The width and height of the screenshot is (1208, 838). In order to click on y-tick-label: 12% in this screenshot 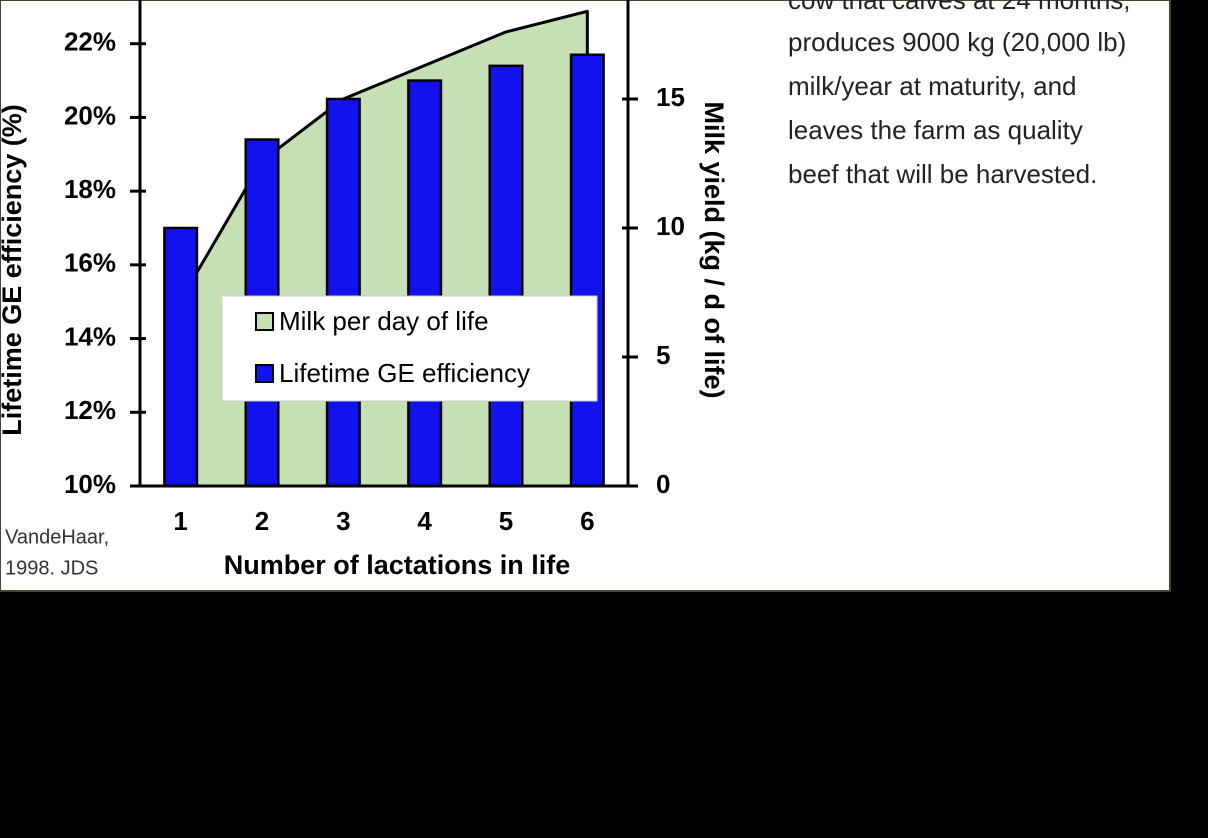, I will do `click(90, 410)`.